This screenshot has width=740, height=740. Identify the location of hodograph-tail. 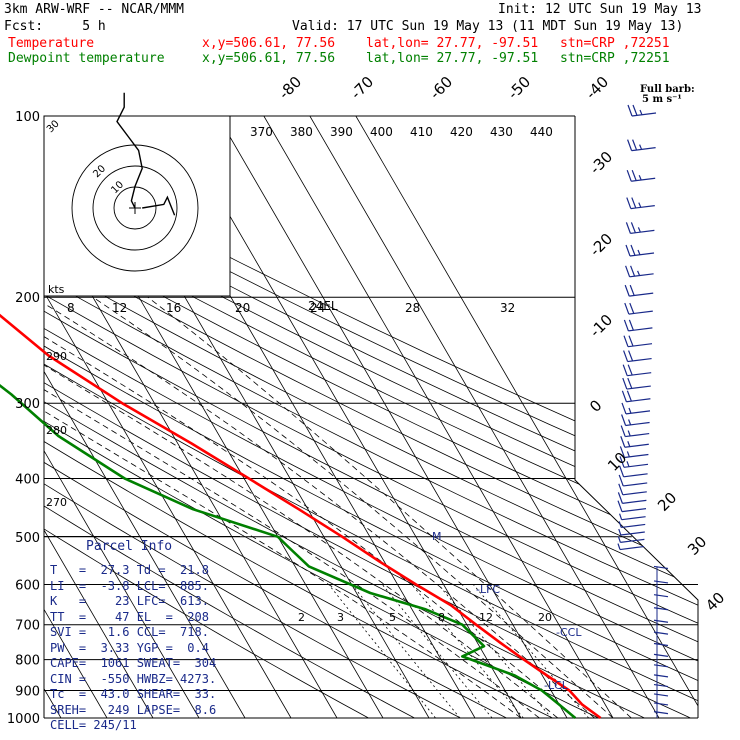
(159, 205).